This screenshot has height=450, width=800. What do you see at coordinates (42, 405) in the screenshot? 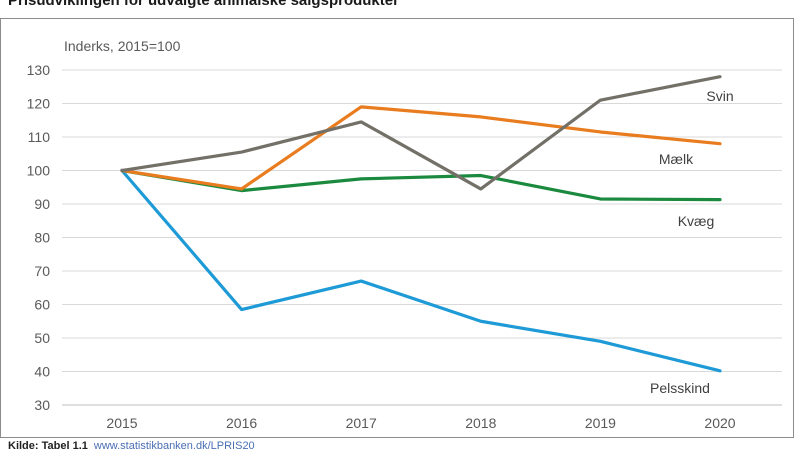
I see `y-tick-label: 30` at bounding box center [42, 405].